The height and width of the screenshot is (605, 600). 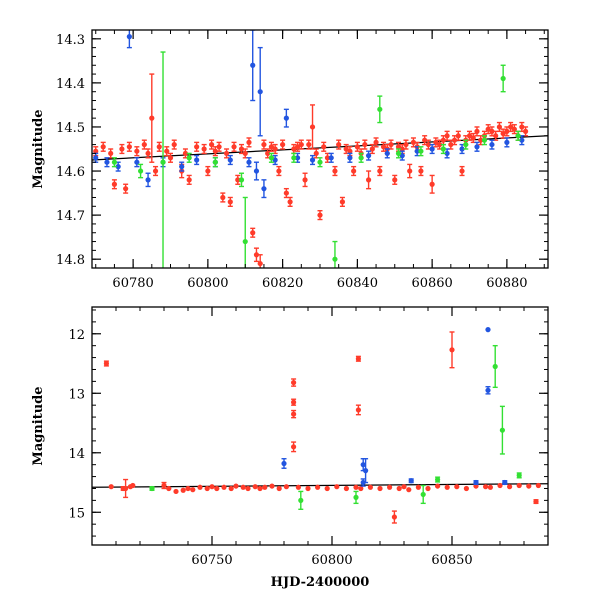 I want to click on y-tick-label: 12, so click(x=76, y=335).